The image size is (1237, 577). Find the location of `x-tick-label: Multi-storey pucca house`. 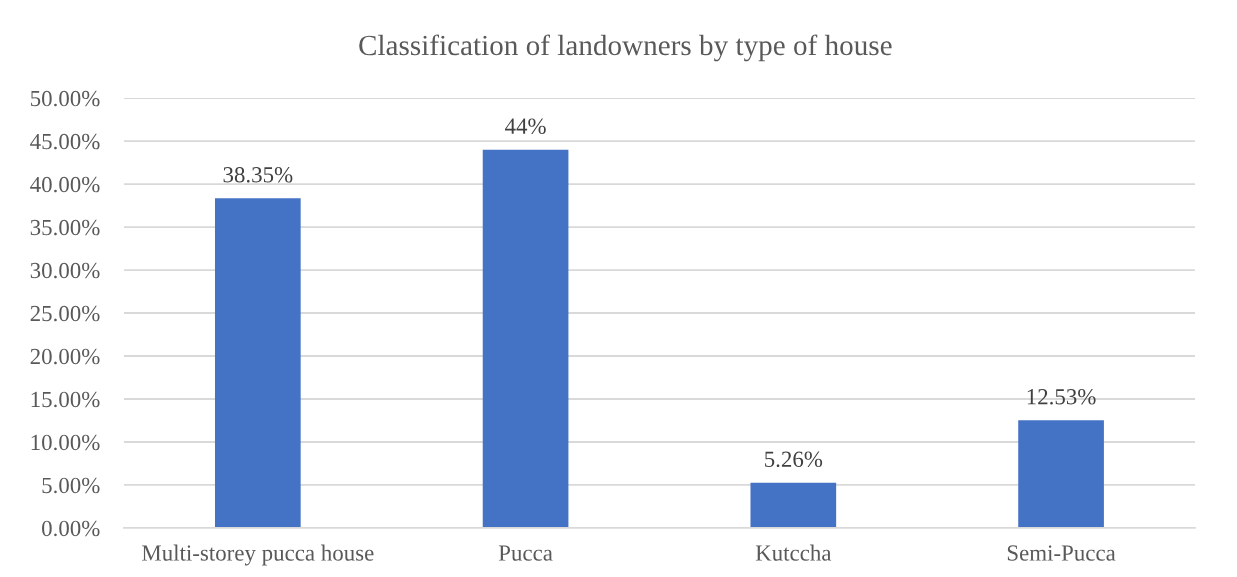

x-tick-label: Multi-storey pucca house is located at coordinates (258, 555).